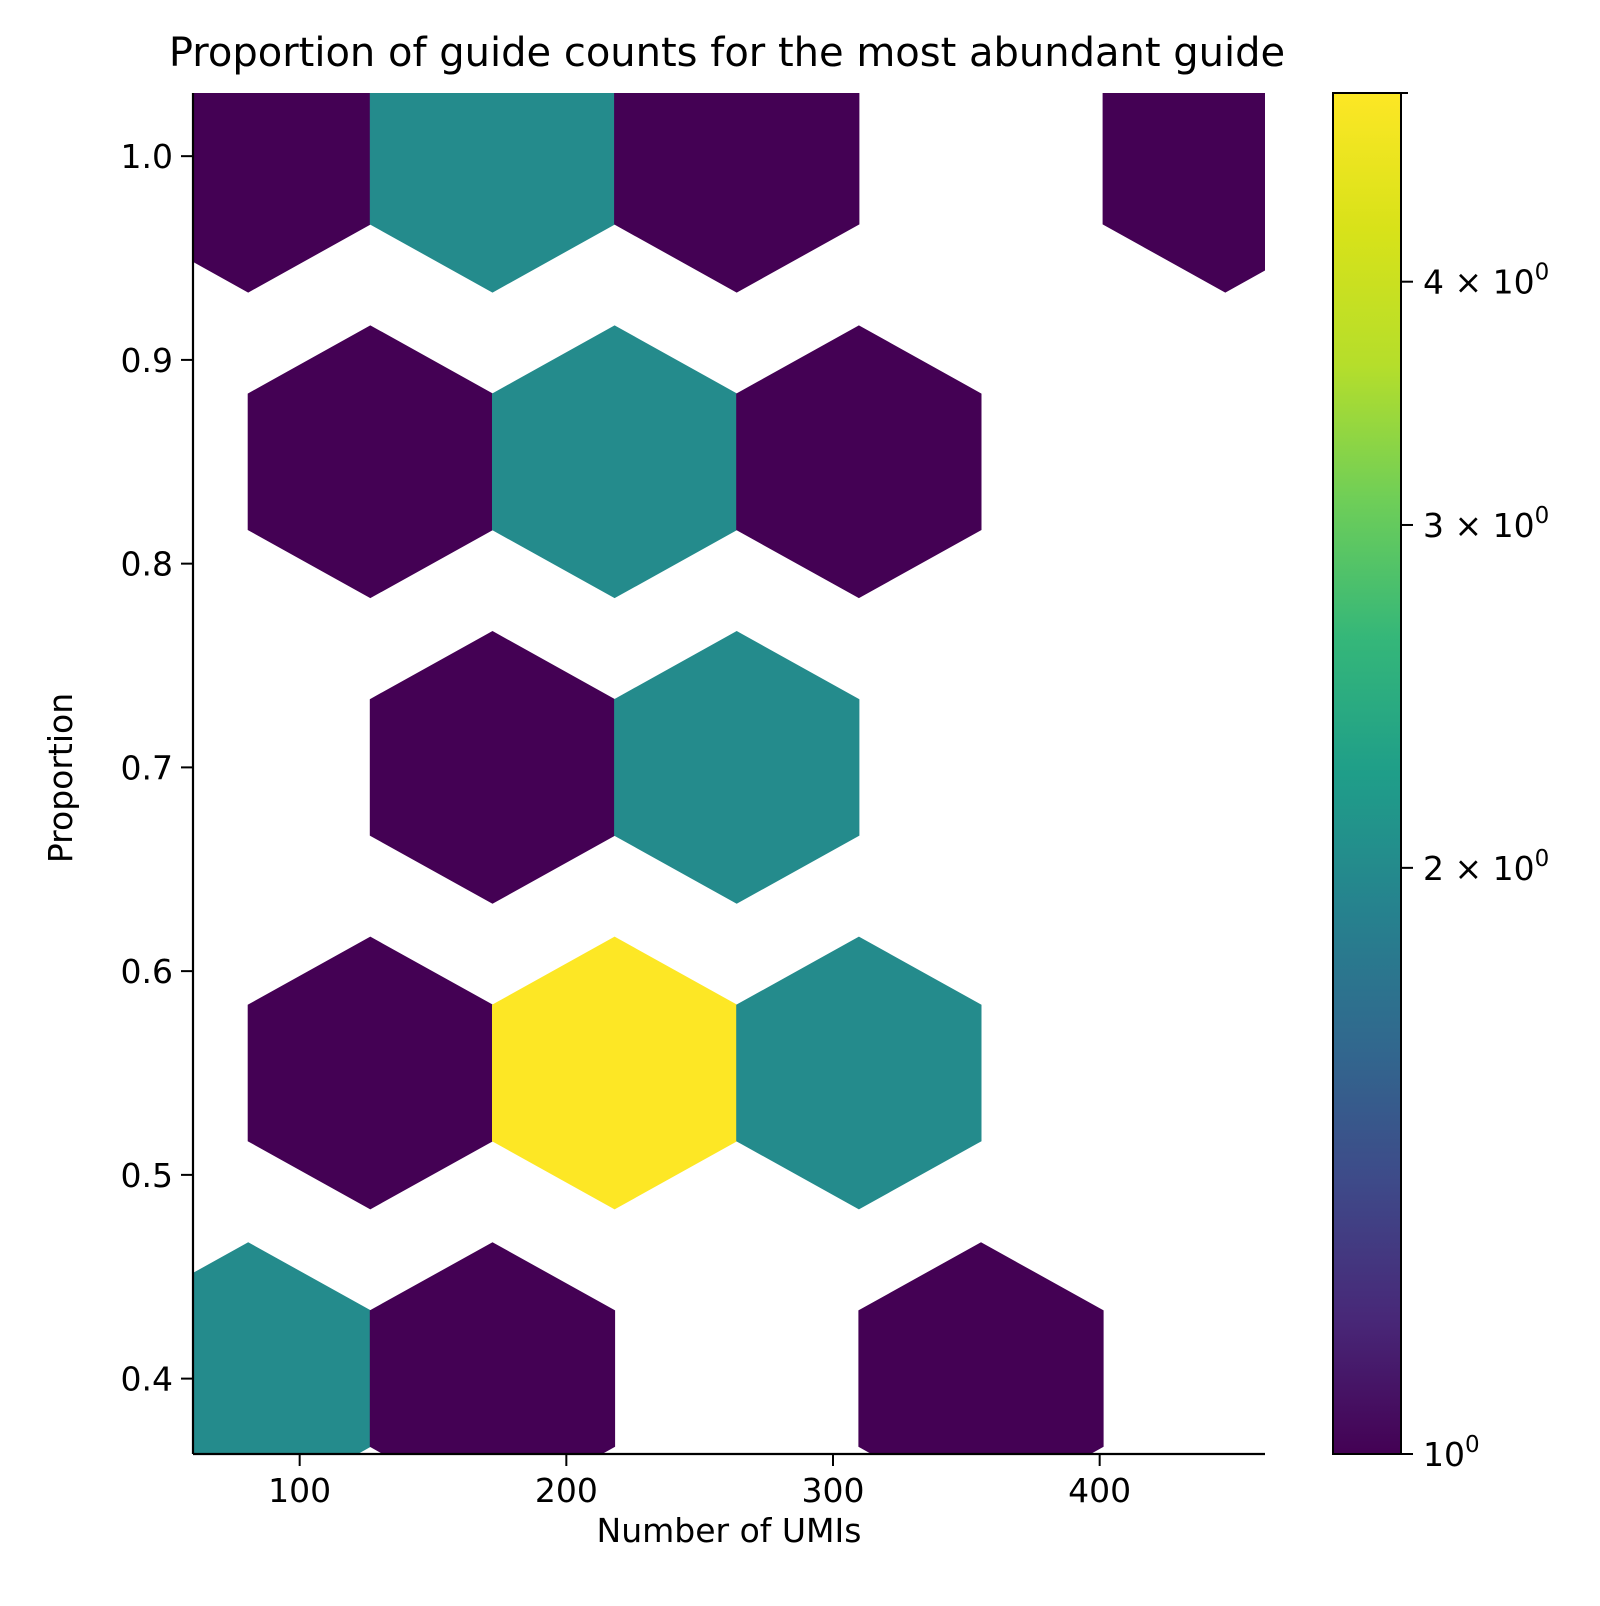 The height and width of the screenshot is (1606, 1600). Describe the element at coordinates (1486, 867) in the screenshot. I see `colorbar-tick-label: 2 × 100` at that location.